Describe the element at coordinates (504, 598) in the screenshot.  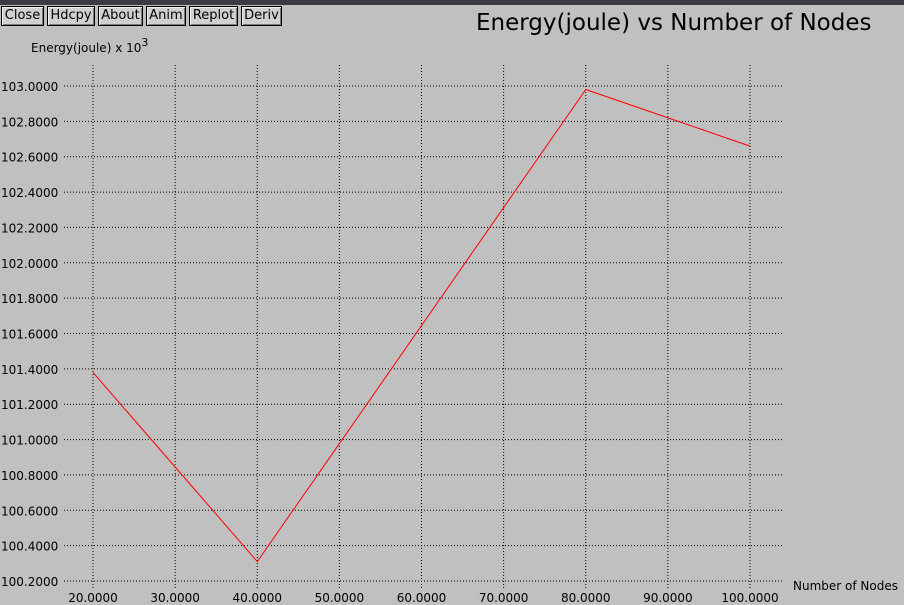
I see `x-tick-label: 70.0000` at that location.